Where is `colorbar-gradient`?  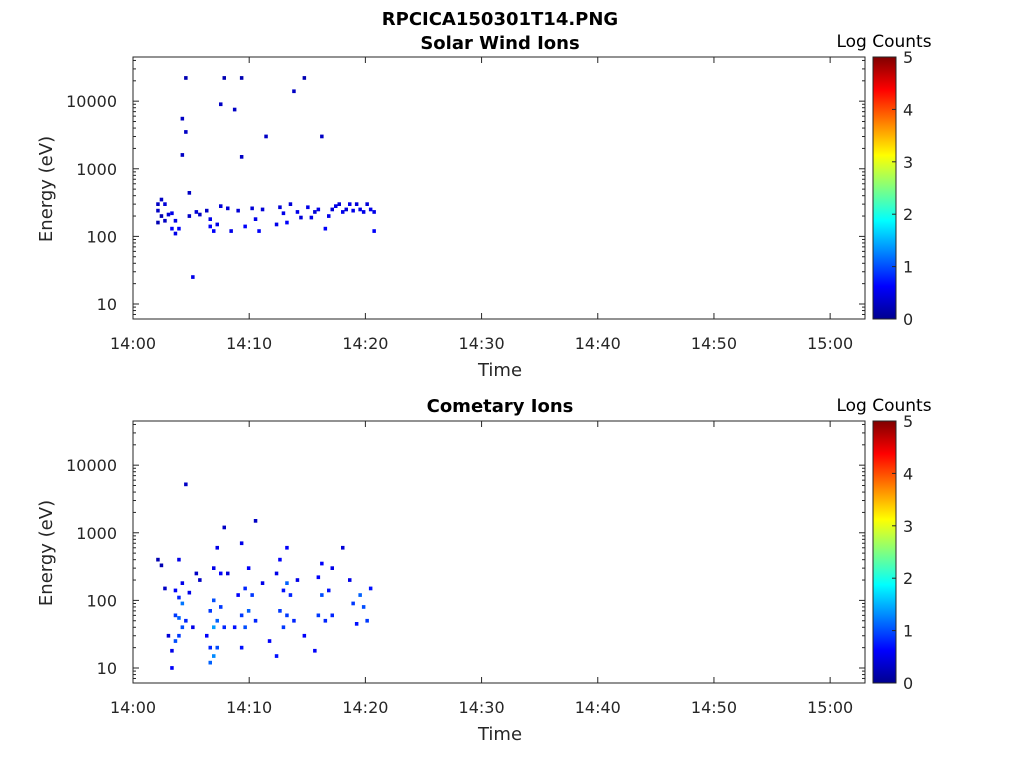 colorbar-gradient is located at coordinates (884, 188).